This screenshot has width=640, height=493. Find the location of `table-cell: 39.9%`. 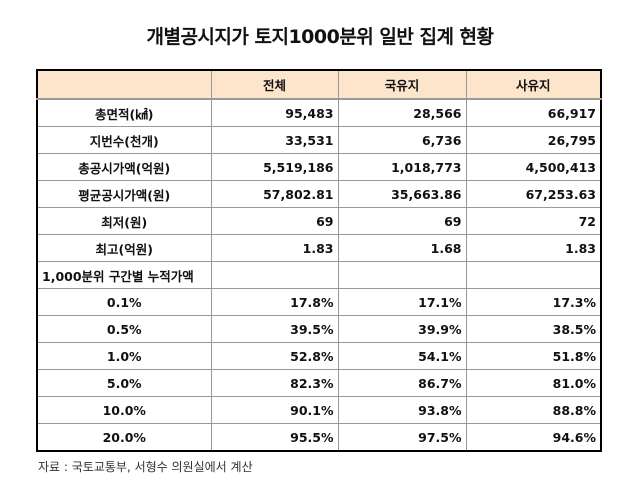

table-cell: 39.9% is located at coordinates (402, 329).